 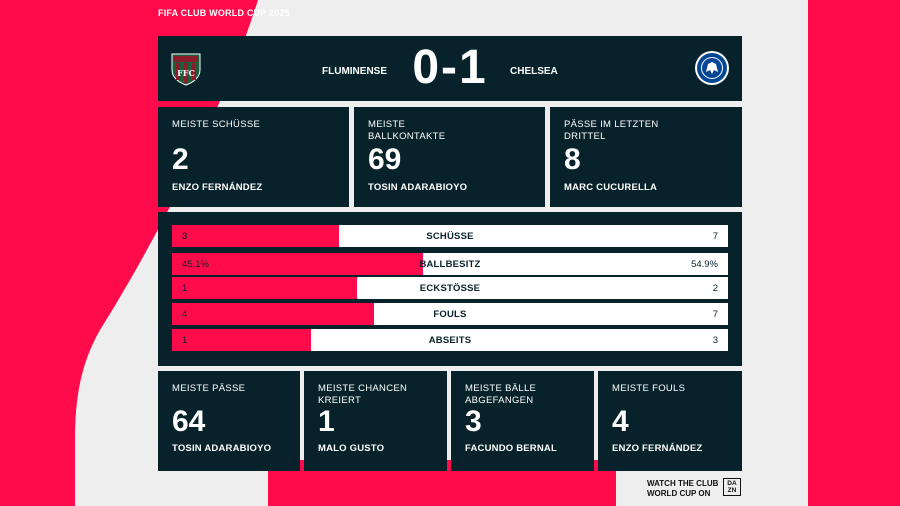 What do you see at coordinates (216, 124) in the screenshot?
I see `stat-label: MEISTE SCHÜSSE` at bounding box center [216, 124].